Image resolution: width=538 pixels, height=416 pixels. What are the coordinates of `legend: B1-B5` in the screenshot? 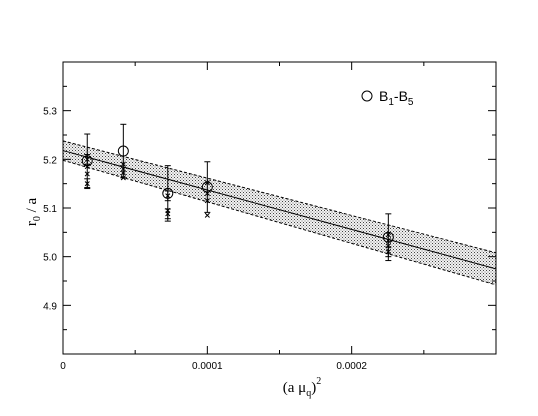 It's located at (387, 98).